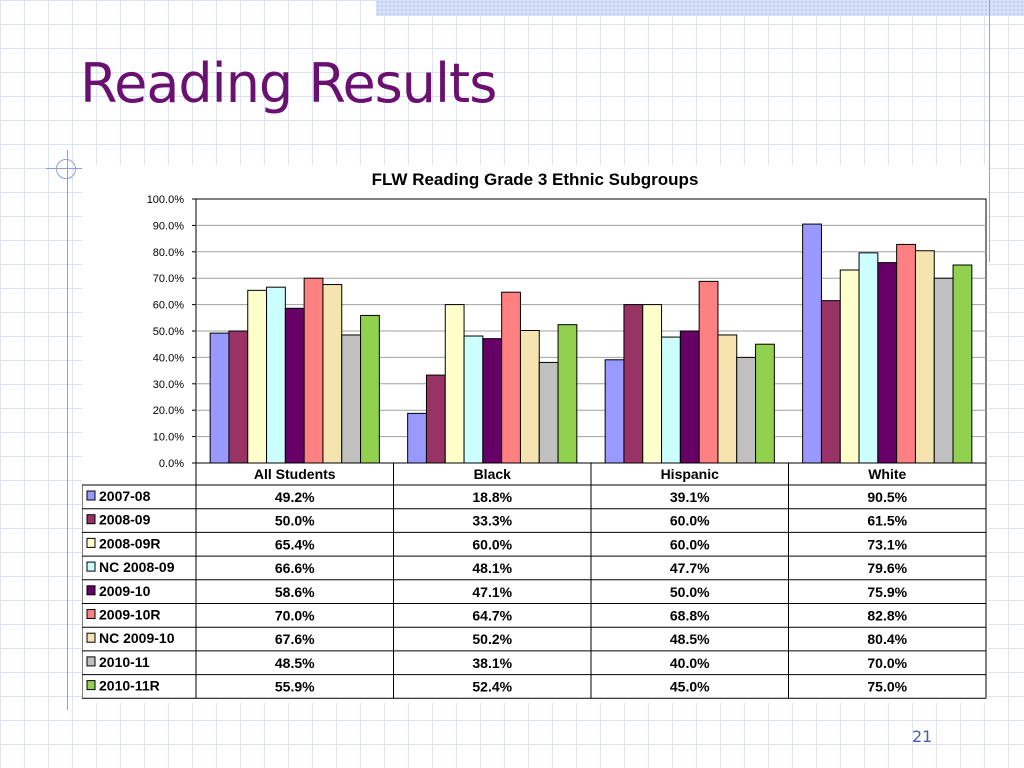 The height and width of the screenshot is (768, 1024). I want to click on bar-2008-09-all-students, so click(238, 397).